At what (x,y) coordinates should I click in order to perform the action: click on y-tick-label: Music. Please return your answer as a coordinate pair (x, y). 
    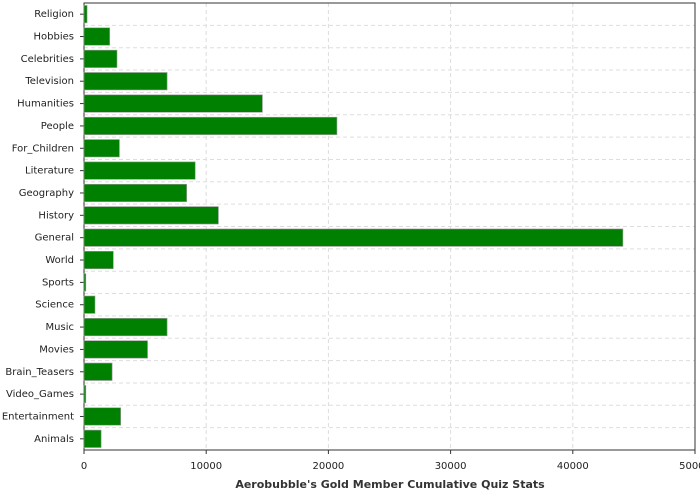
    Looking at the image, I should click on (60, 327).